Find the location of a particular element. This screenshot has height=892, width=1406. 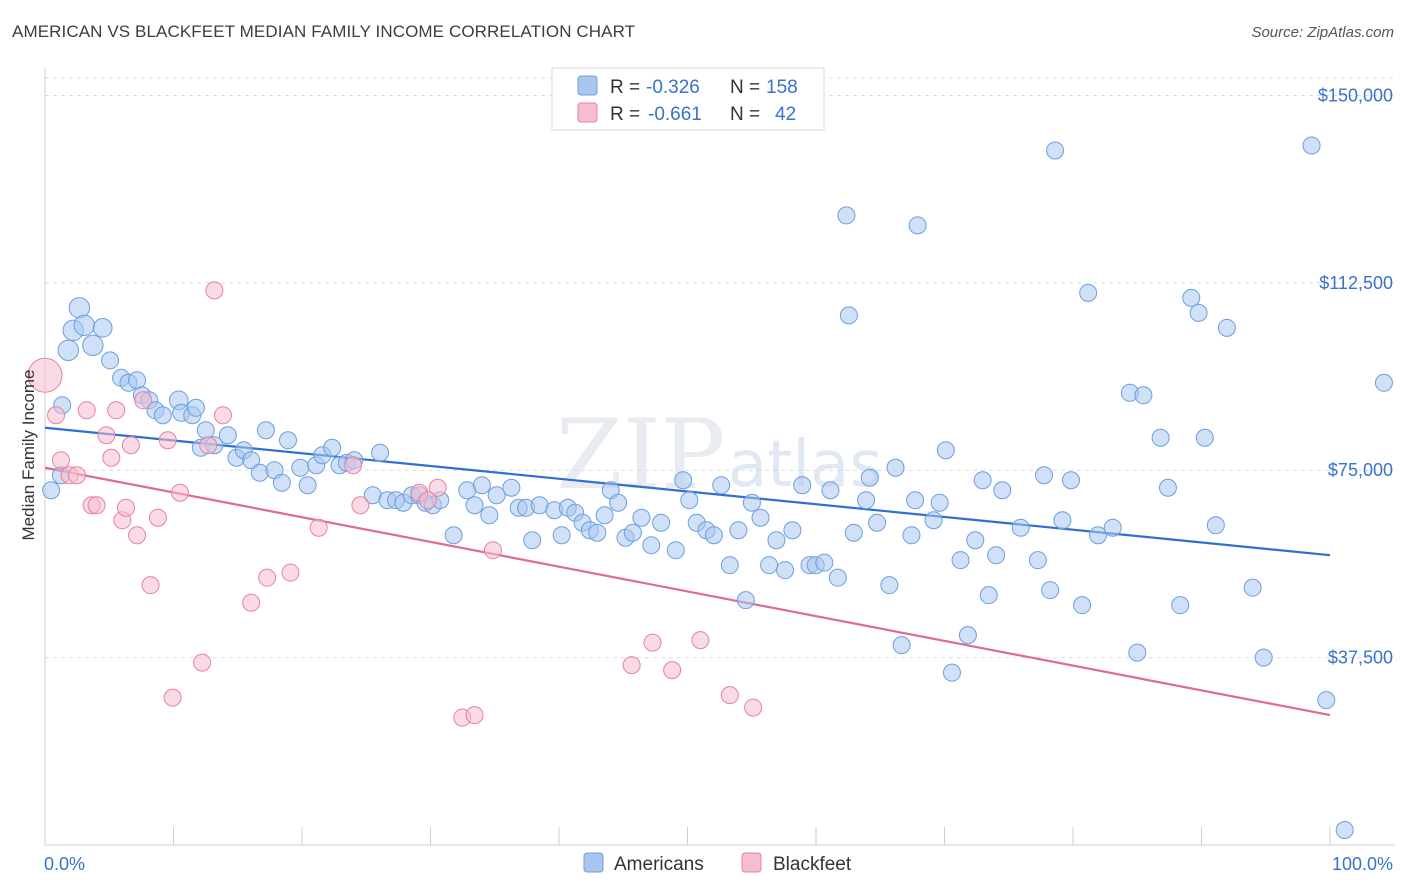

series-legend: Americans Blackfeet is located at coordinates (717, 863).